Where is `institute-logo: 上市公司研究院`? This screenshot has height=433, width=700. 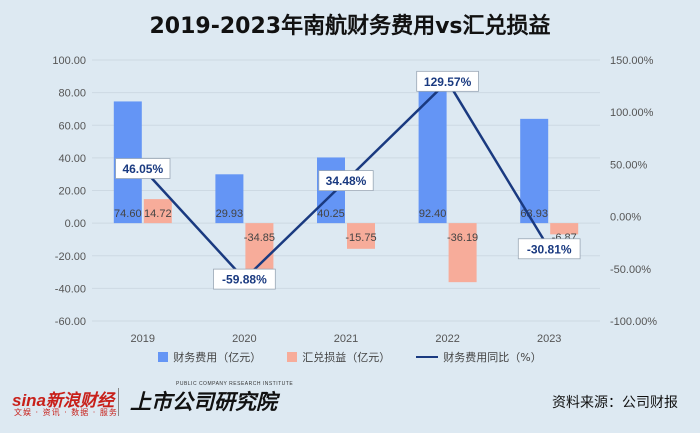
institute-logo: 上市公司研究院 is located at coordinates (203, 402).